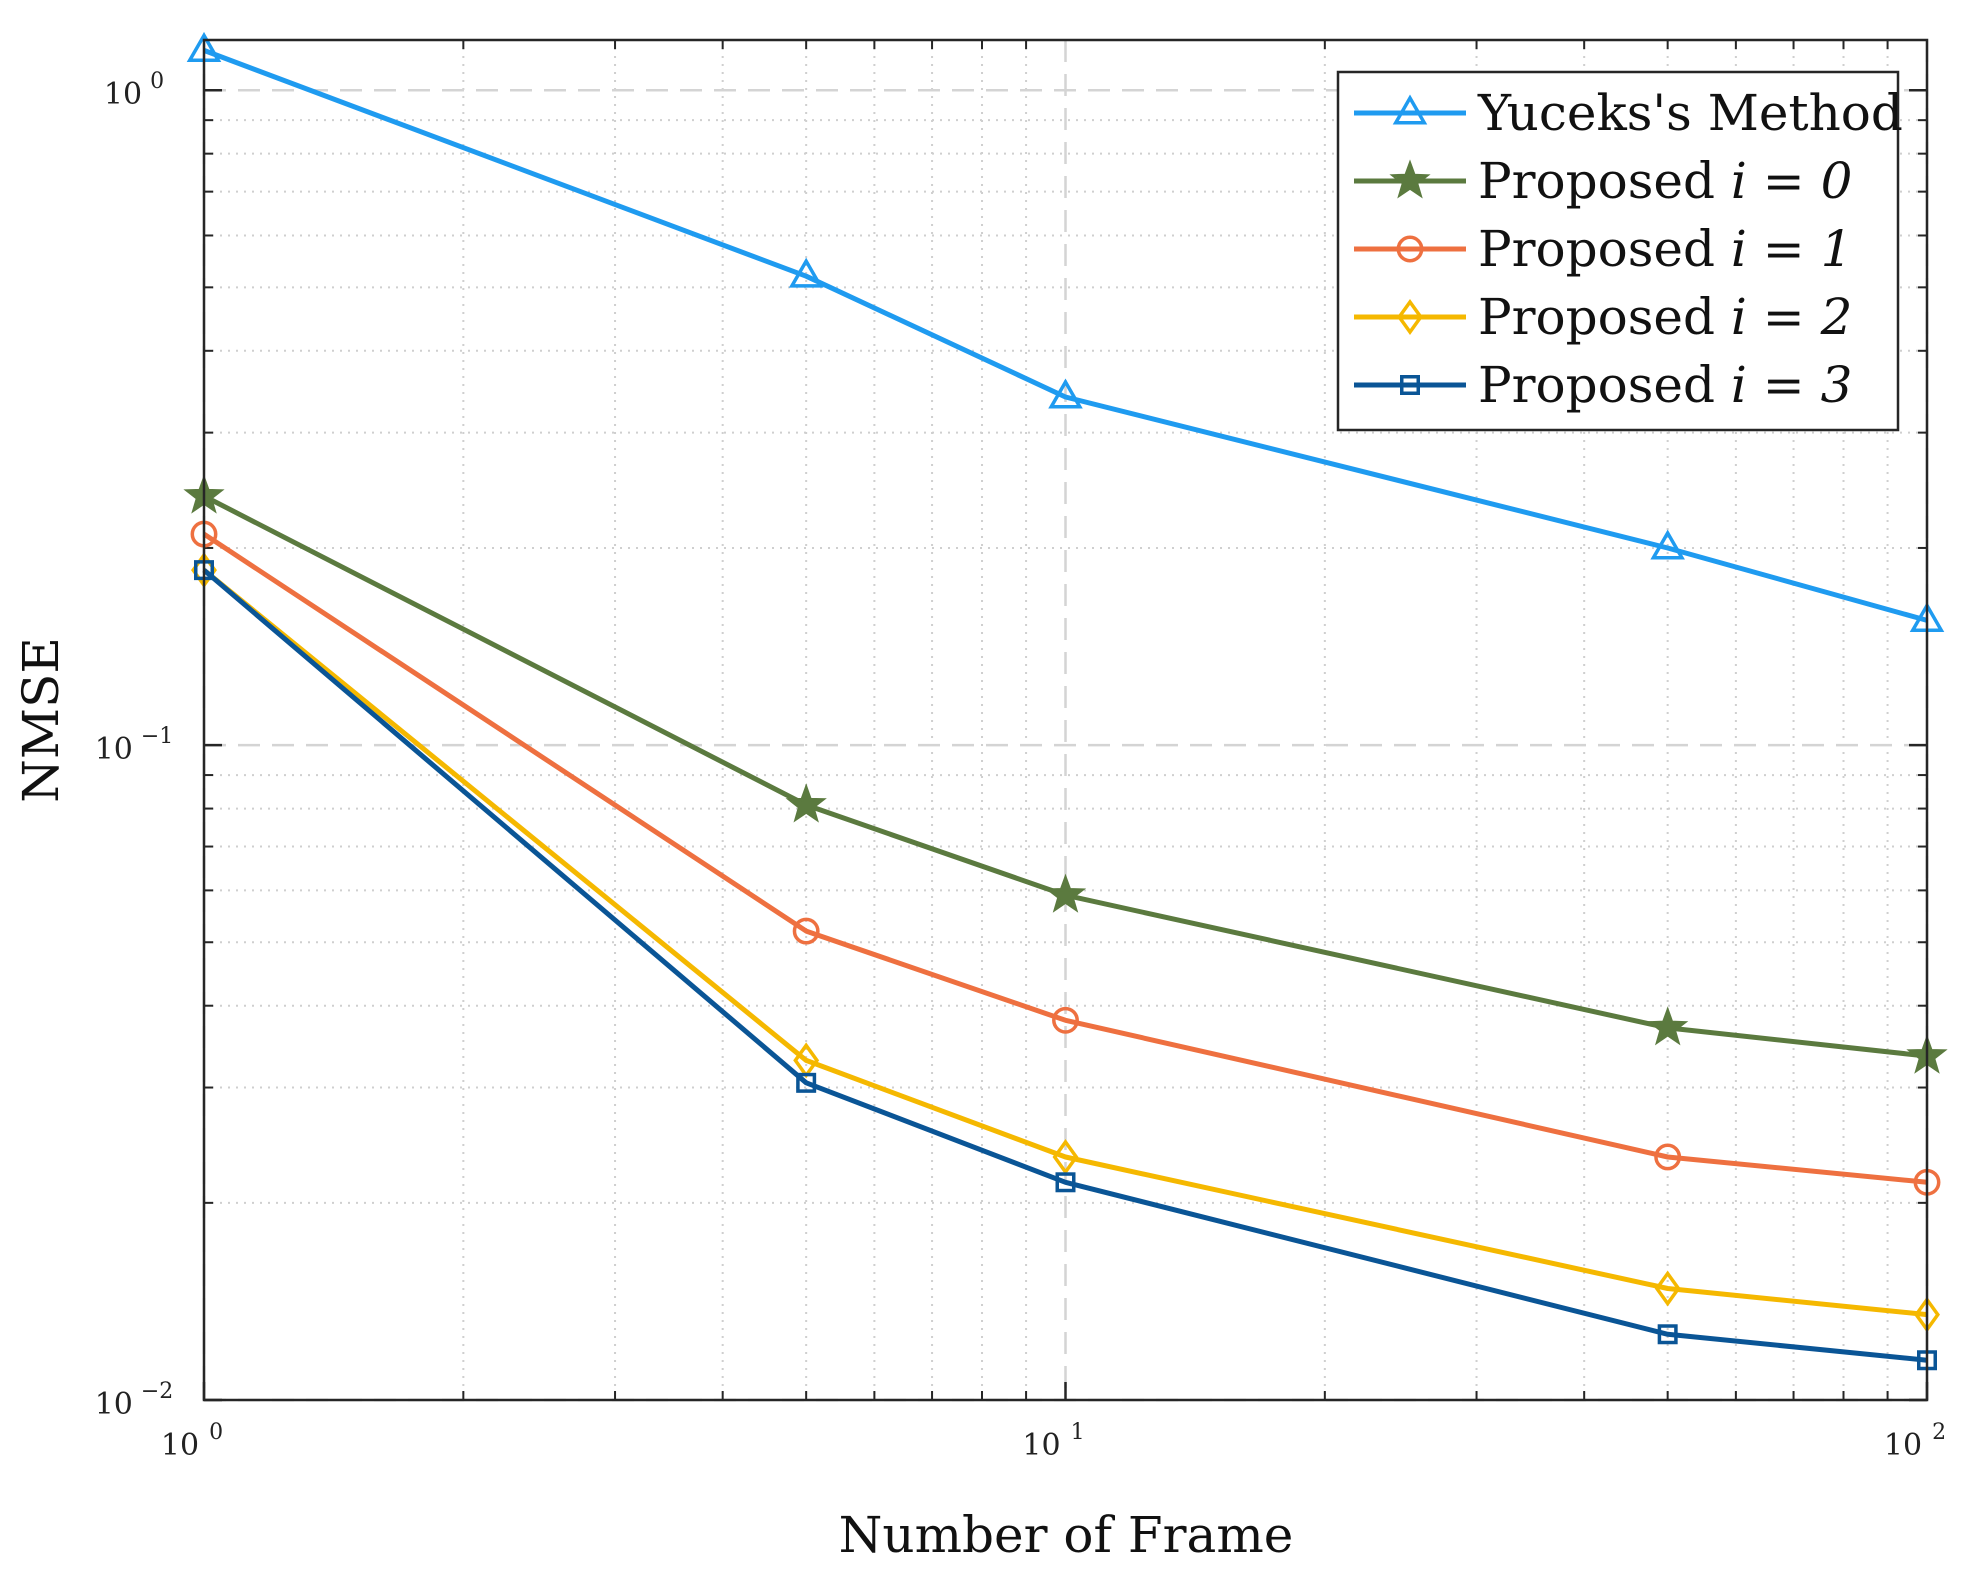 The width and height of the screenshot is (1976, 1571). I want to click on legend-item: Proposed i = 3, so click(1603, 385).